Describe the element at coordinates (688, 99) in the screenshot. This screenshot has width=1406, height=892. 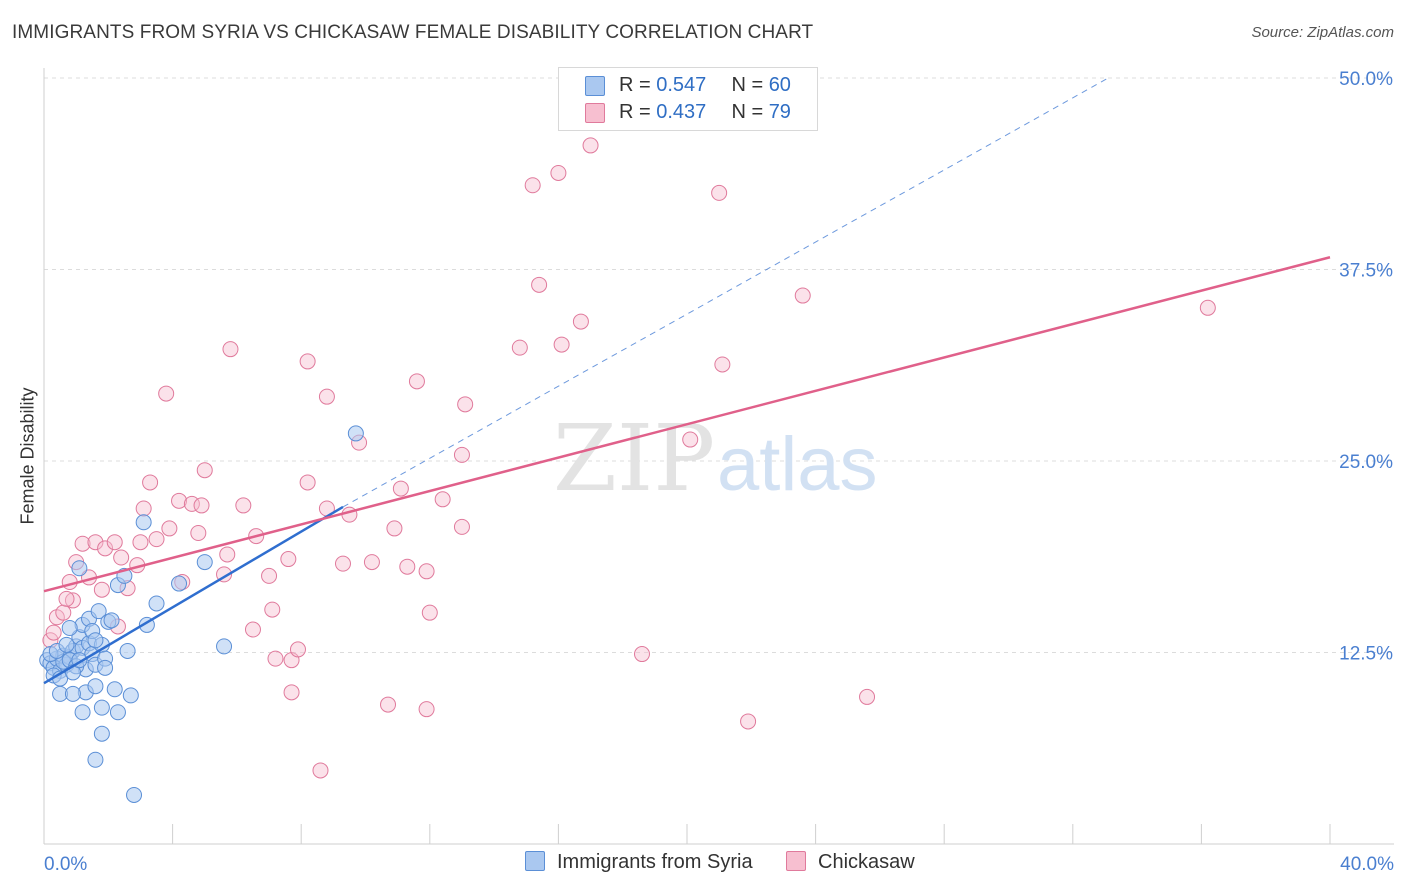
I see `legend: R = 0.547 N = 60 R = 0.437 N = 79` at that location.